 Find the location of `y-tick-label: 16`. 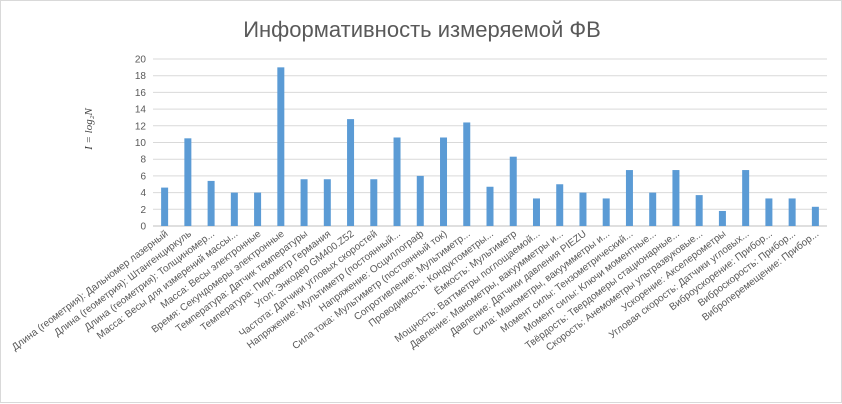

y-tick-label: 16 is located at coordinates (141, 93).